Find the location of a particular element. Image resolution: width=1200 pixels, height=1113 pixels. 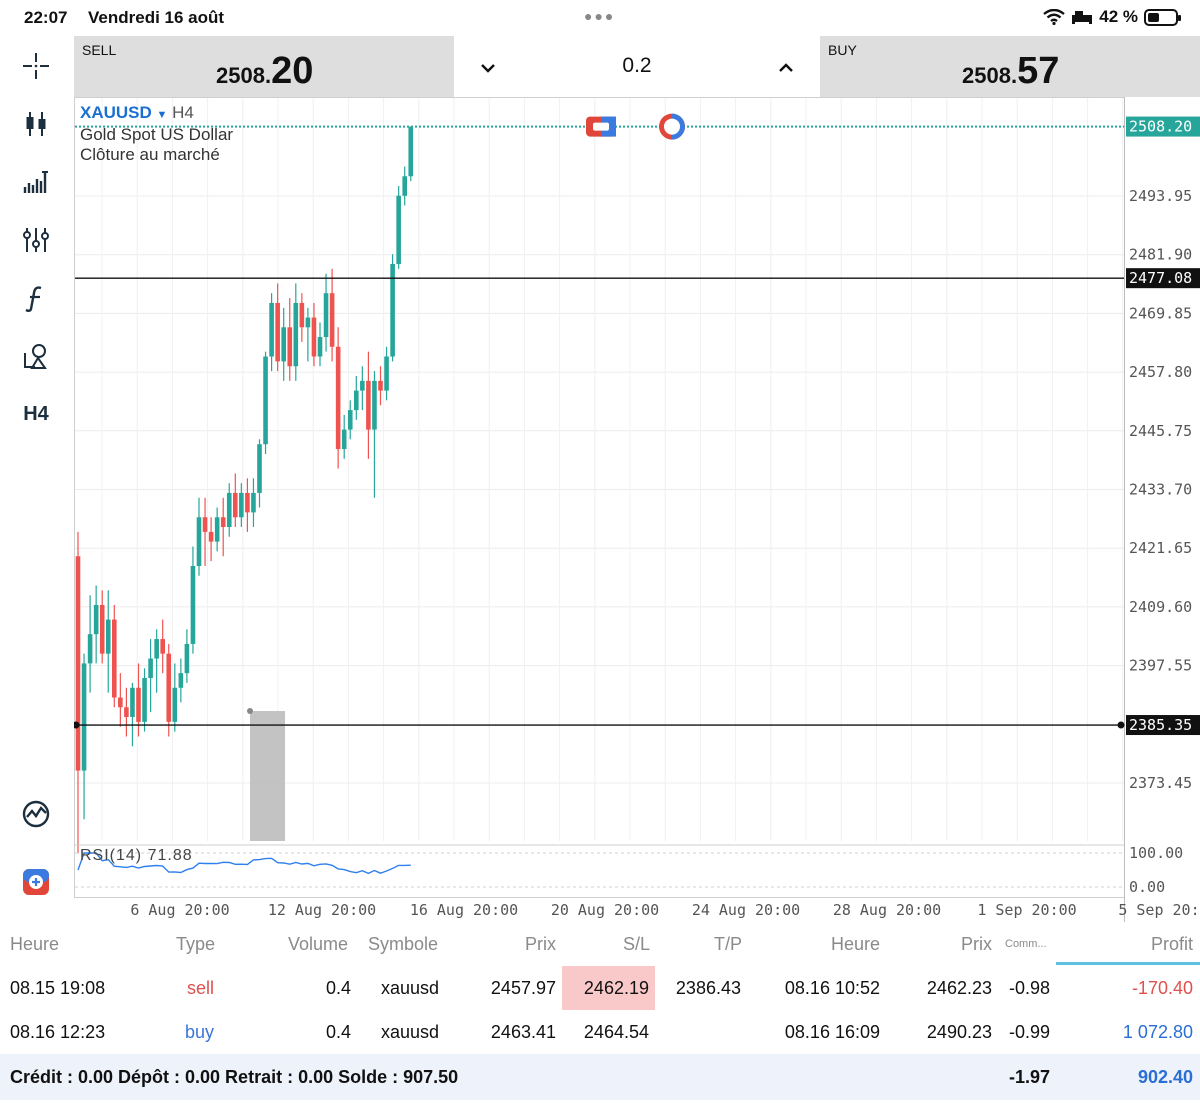

rsi-line is located at coordinates (244, 863).